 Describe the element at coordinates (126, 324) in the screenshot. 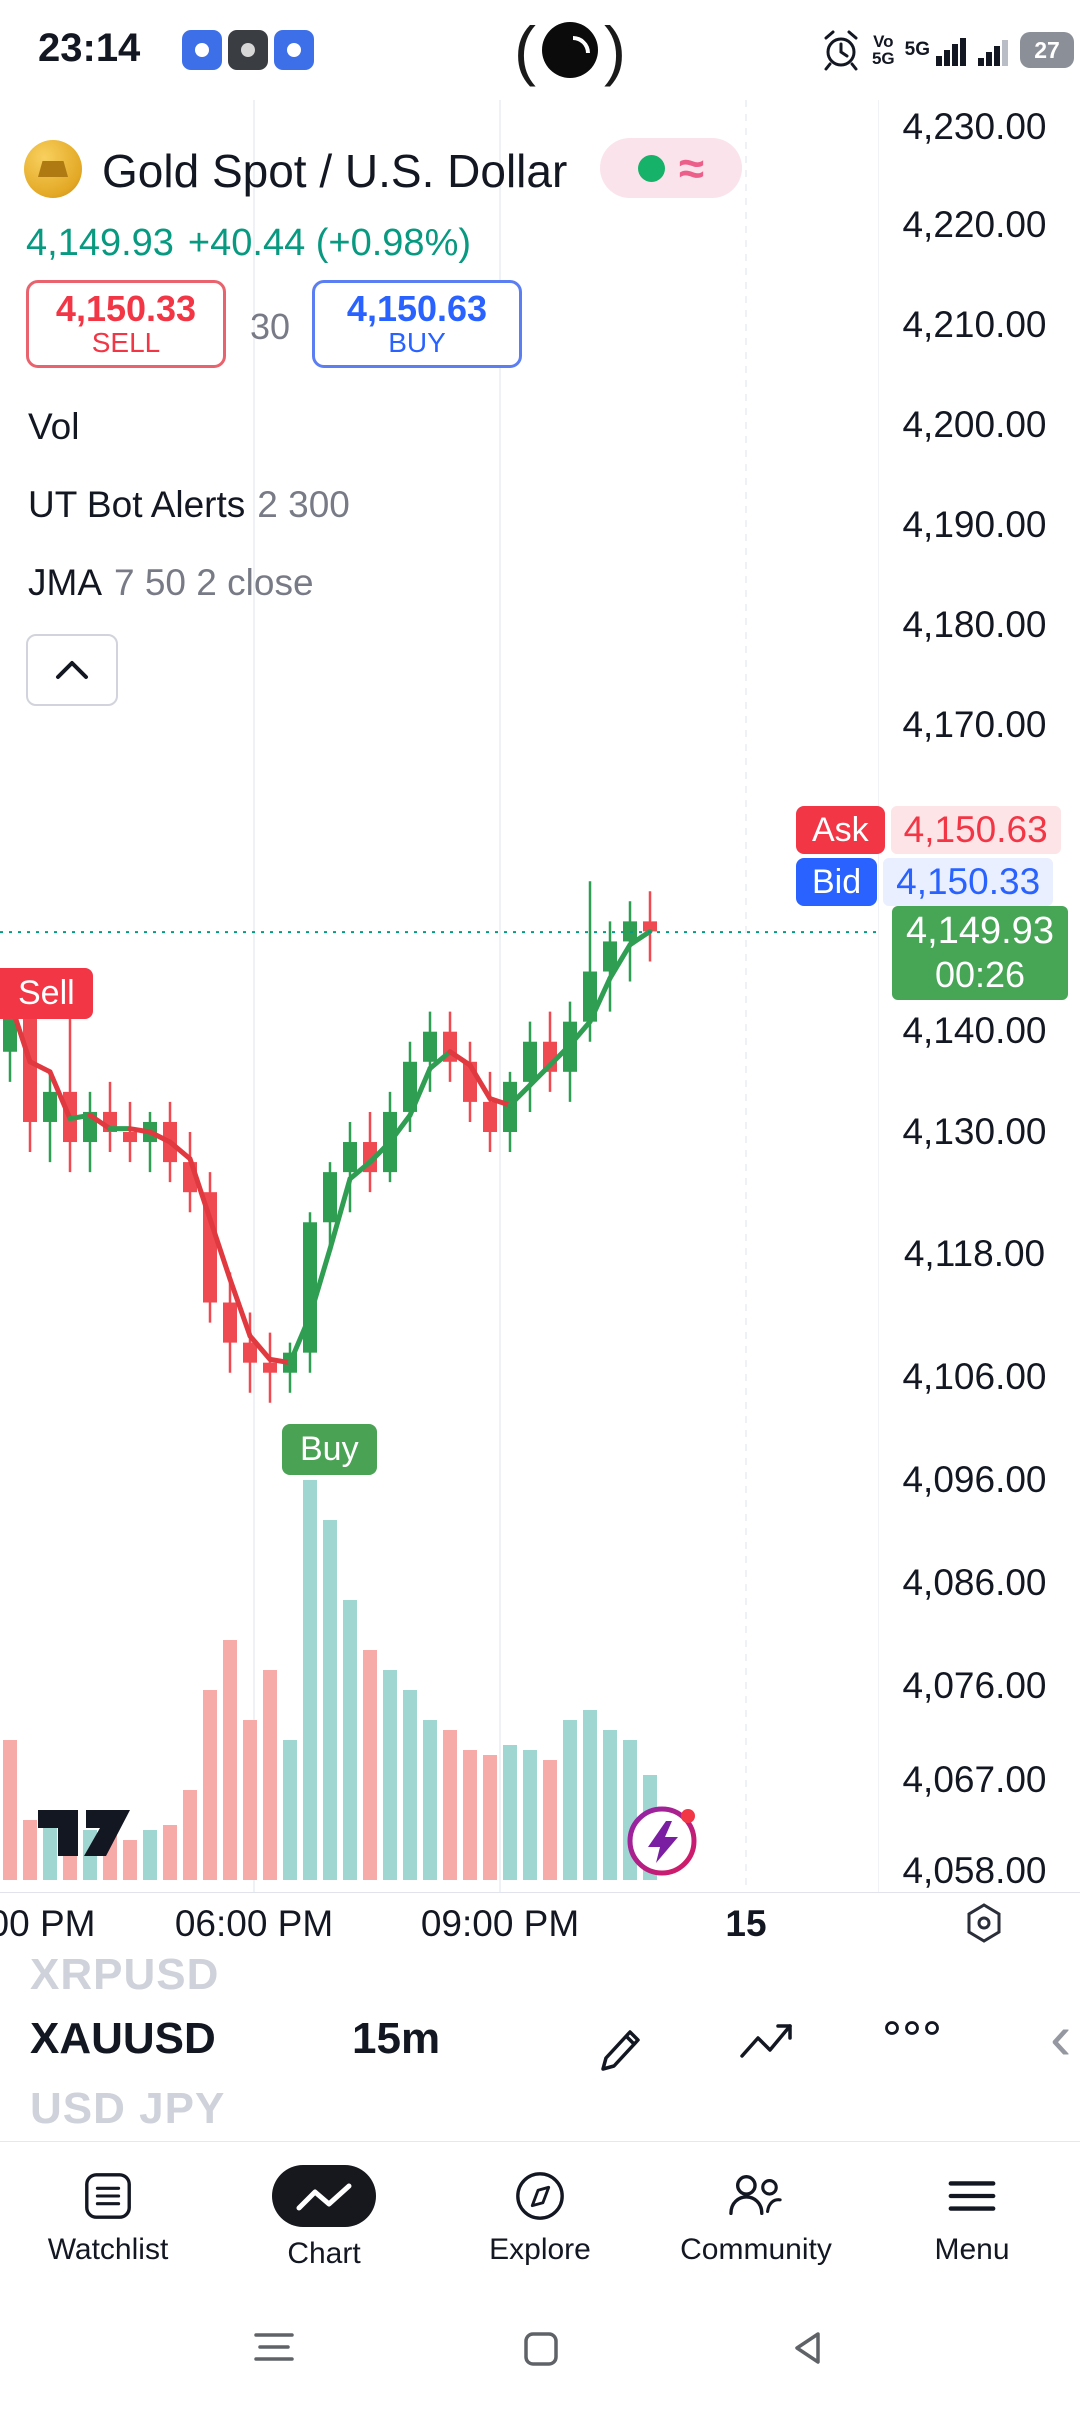

I see `sell-button: 4,150.33 SELL` at that location.